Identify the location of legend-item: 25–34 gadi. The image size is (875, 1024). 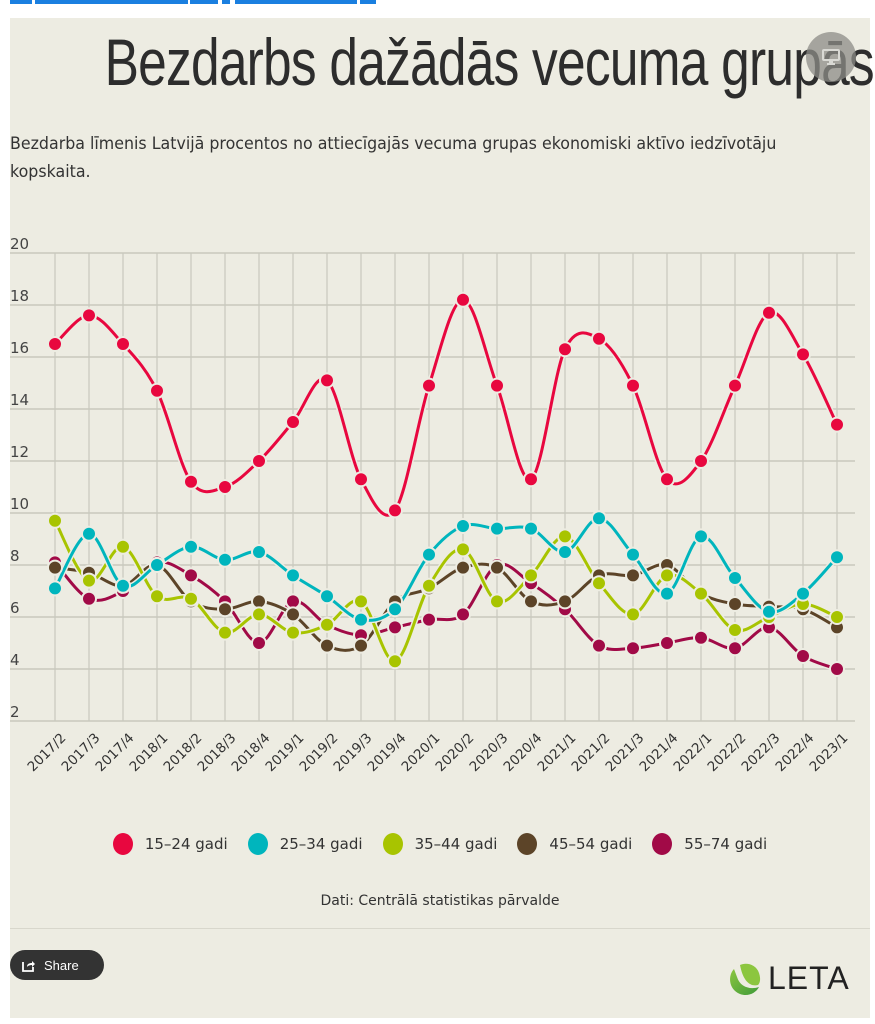
(305, 844).